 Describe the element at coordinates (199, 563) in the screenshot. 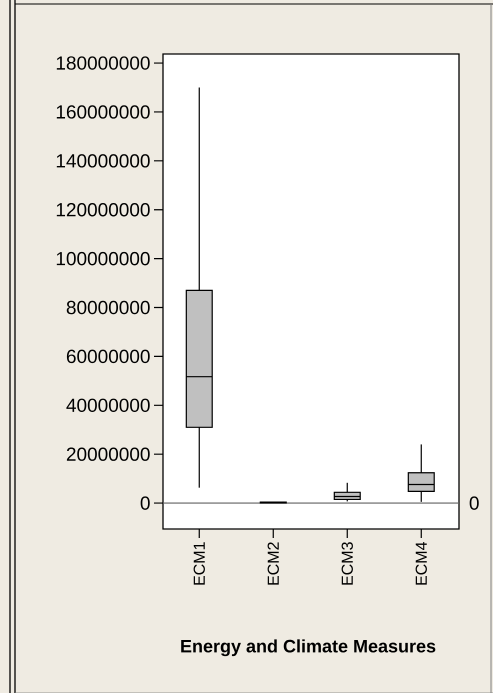

I see `x-tick-label: ECM1` at that location.